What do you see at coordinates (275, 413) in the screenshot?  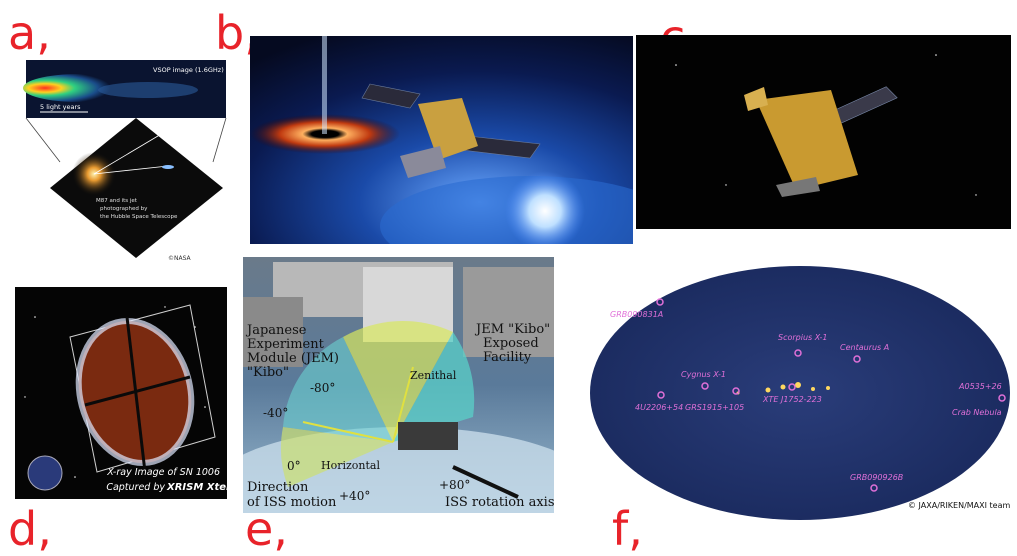 I see `angle-minus-40: -40°` at bounding box center [275, 413].